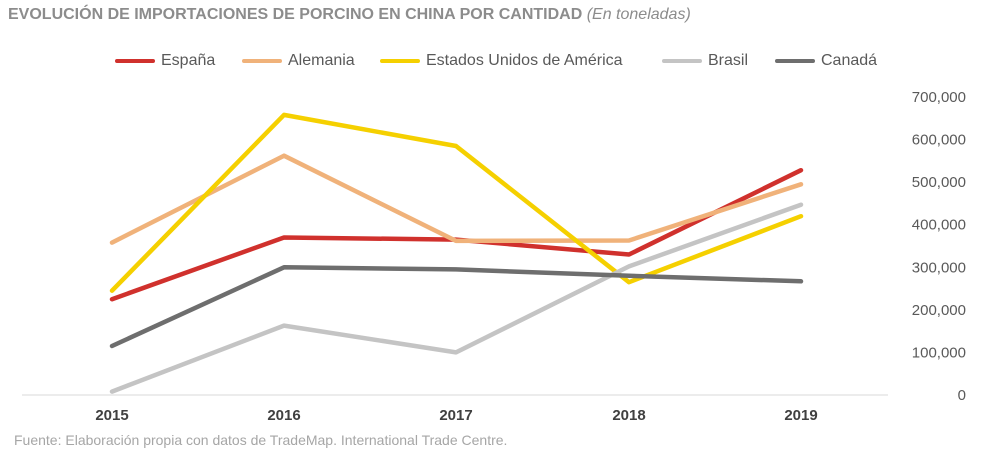 The height and width of the screenshot is (455, 984). Describe the element at coordinates (939, 97) in the screenshot. I see `y-tick-label: 700,000` at that location.